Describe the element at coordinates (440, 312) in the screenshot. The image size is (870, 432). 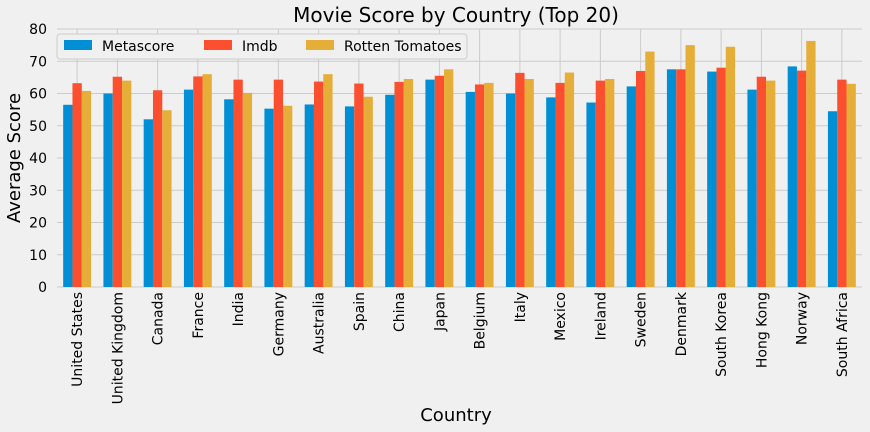
I see `x-tick-label: Japan` at that location.